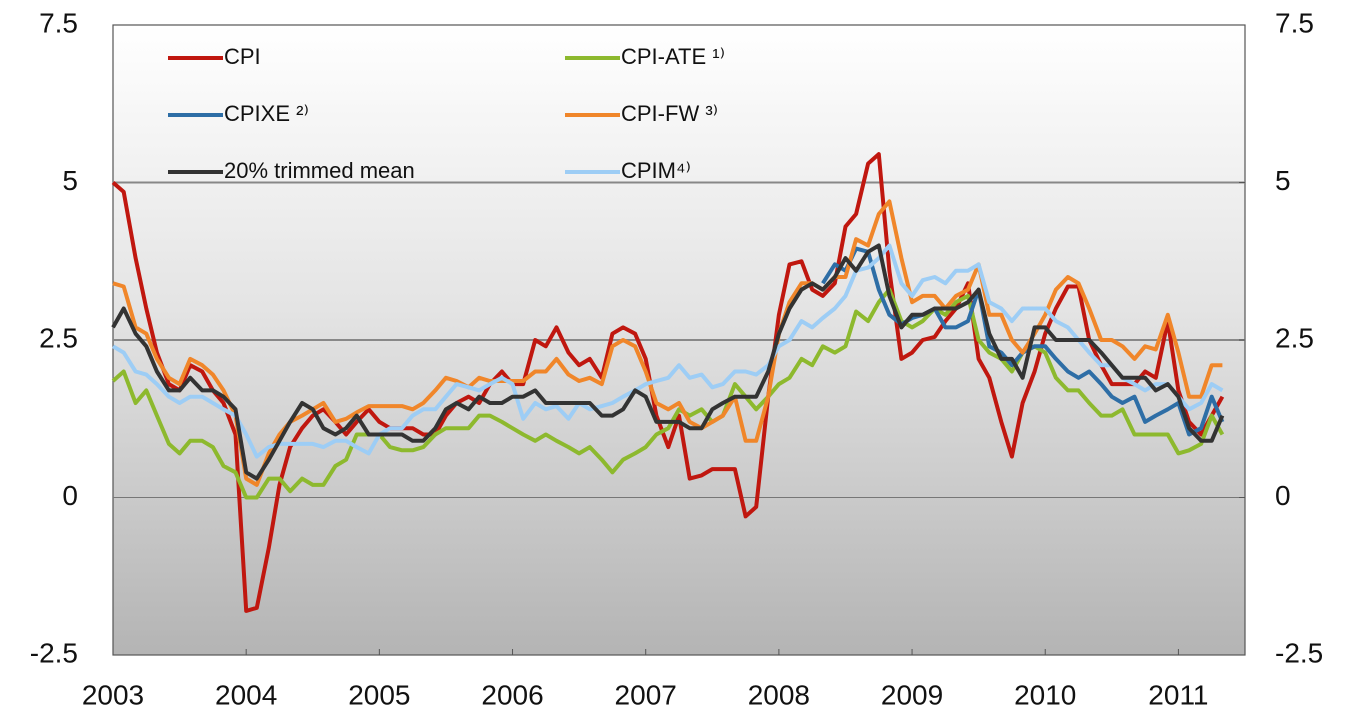  I want to click on y-tick-label: 0, so click(70, 495).